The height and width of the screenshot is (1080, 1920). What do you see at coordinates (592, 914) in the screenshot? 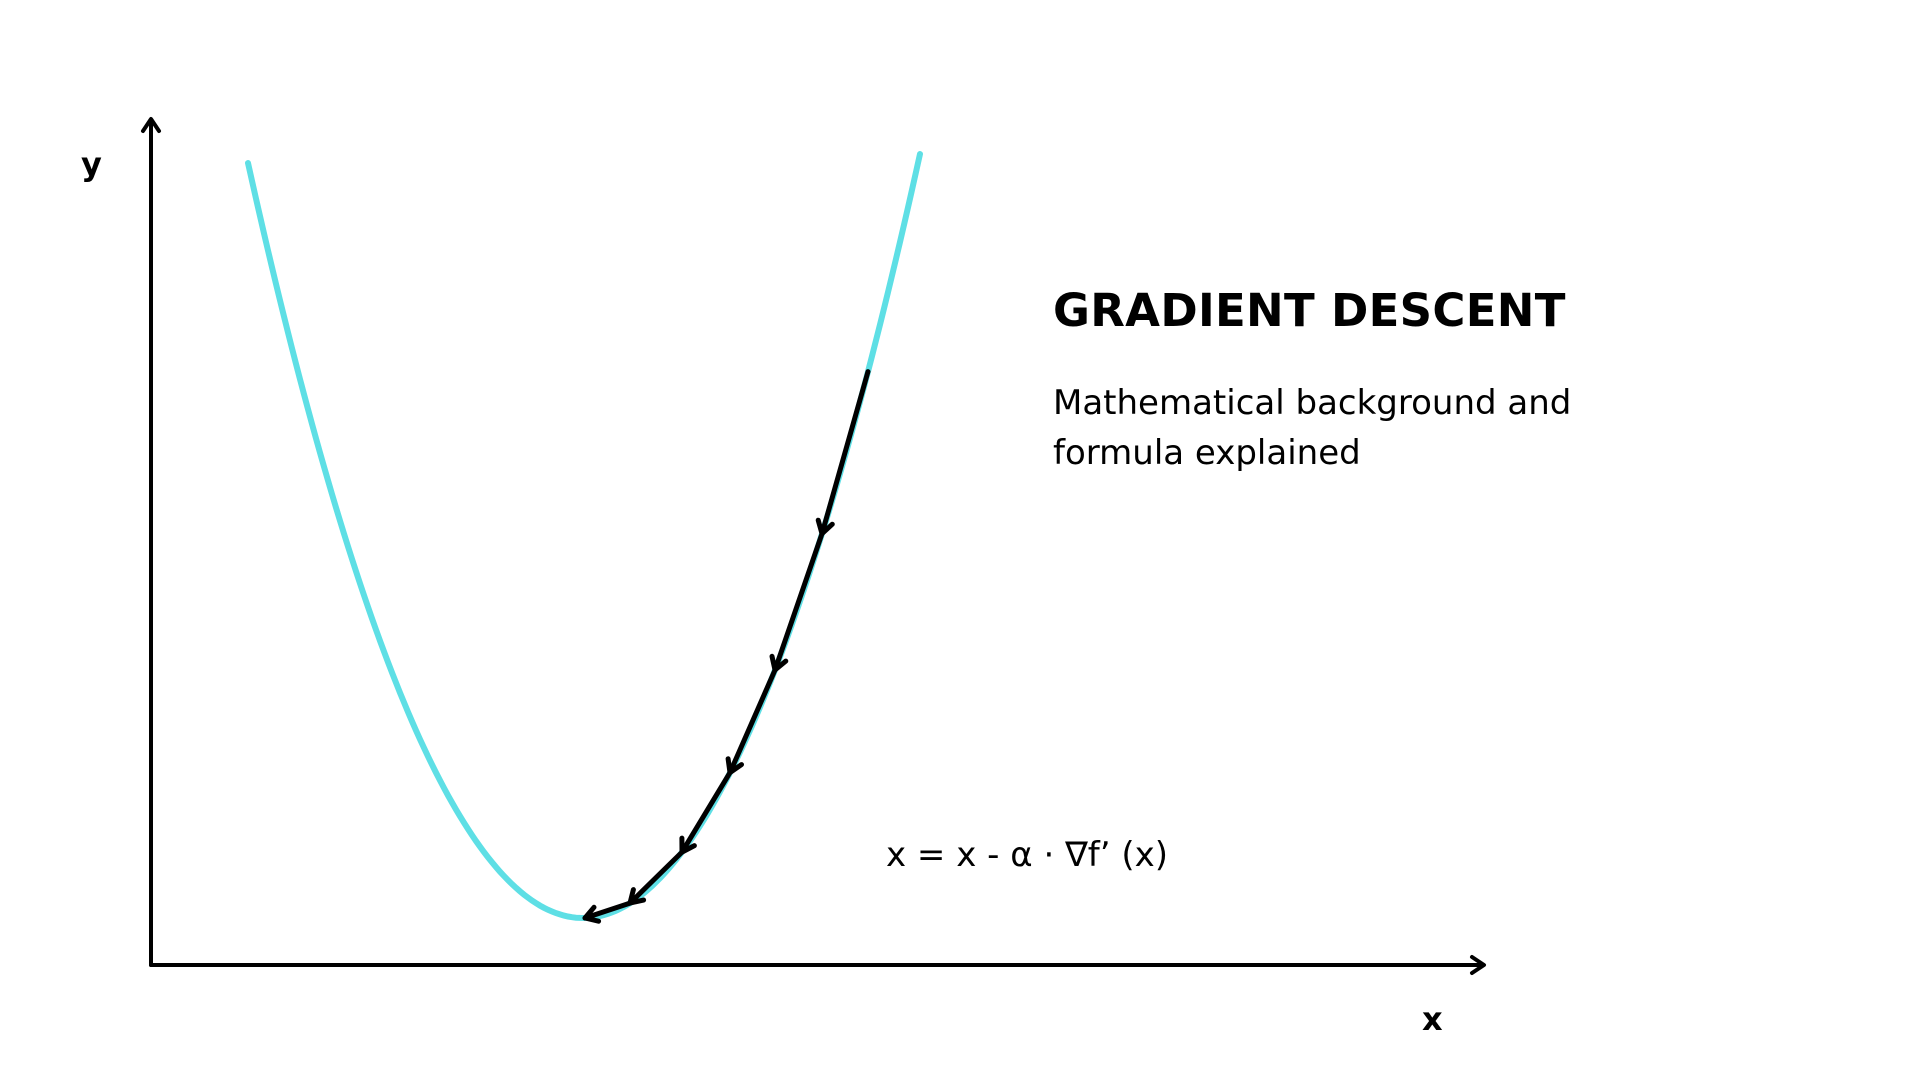
I see `arrowhead` at bounding box center [592, 914].